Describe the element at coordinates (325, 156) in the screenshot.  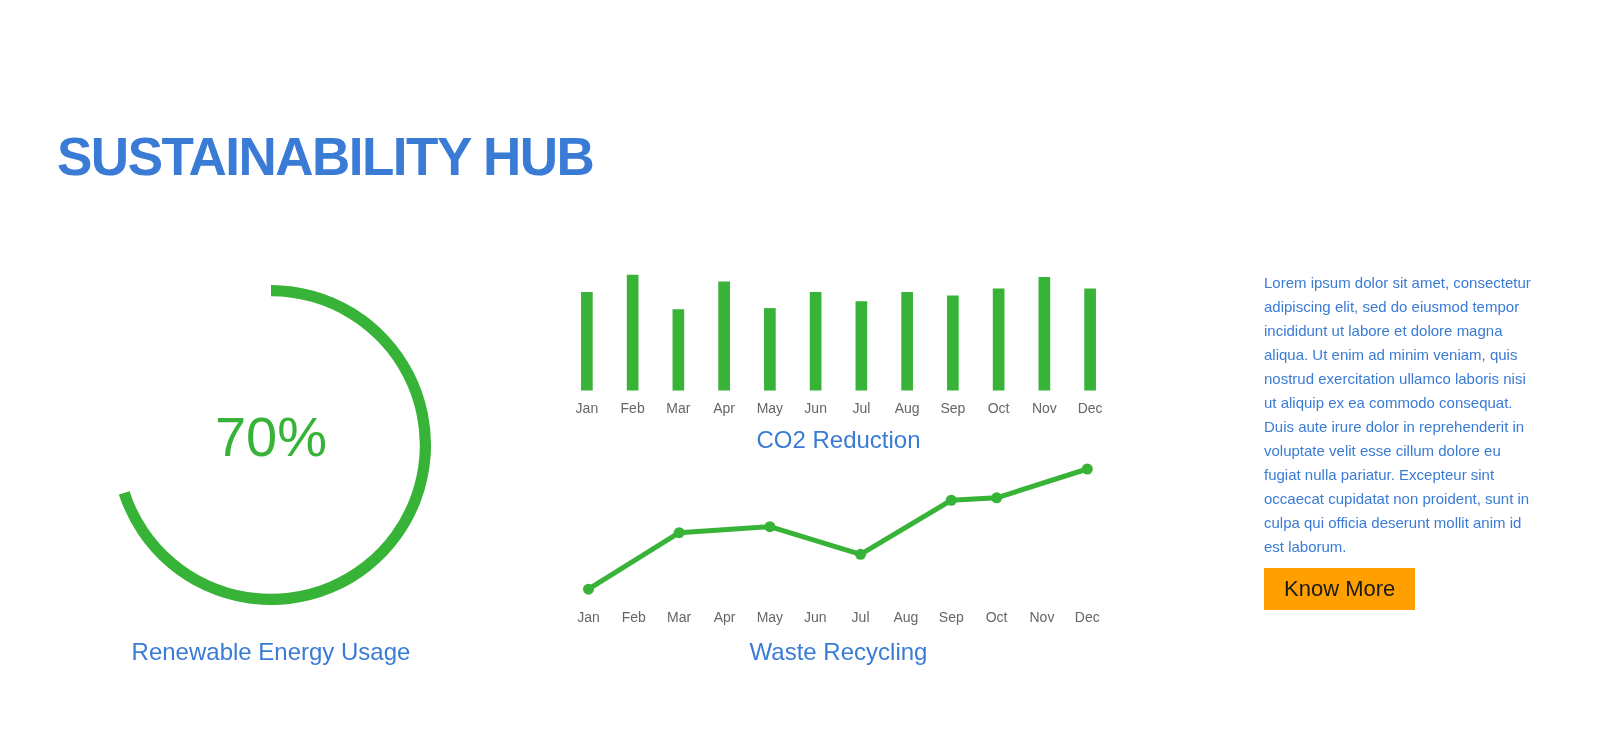
I see `text: SUSTAINABILITY HUB` at that location.